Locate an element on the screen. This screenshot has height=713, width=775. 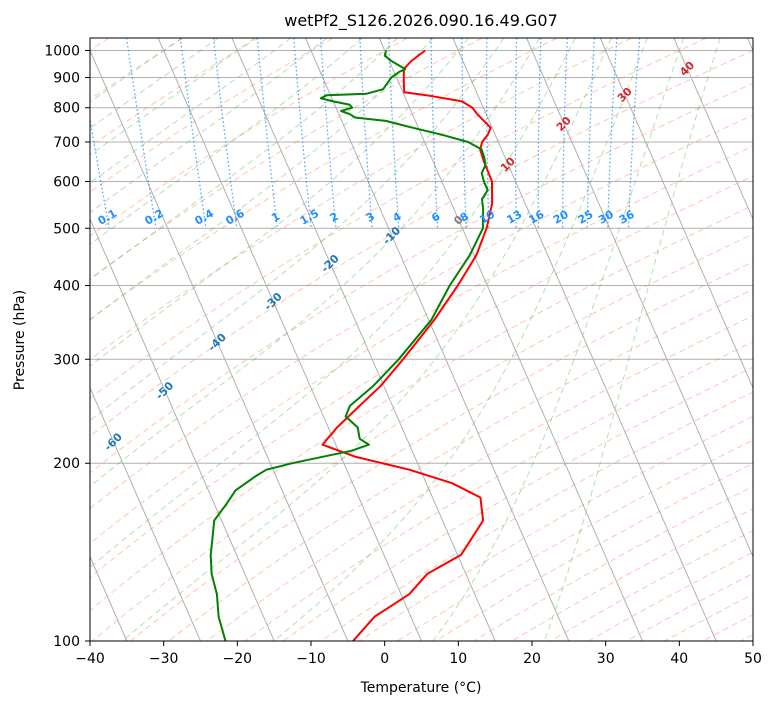
y-tick-label: 300 is located at coordinates (66, 360).